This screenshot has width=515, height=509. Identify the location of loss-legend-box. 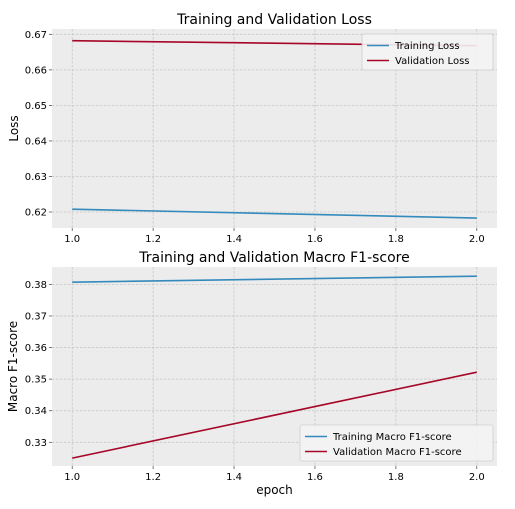
(427, 52).